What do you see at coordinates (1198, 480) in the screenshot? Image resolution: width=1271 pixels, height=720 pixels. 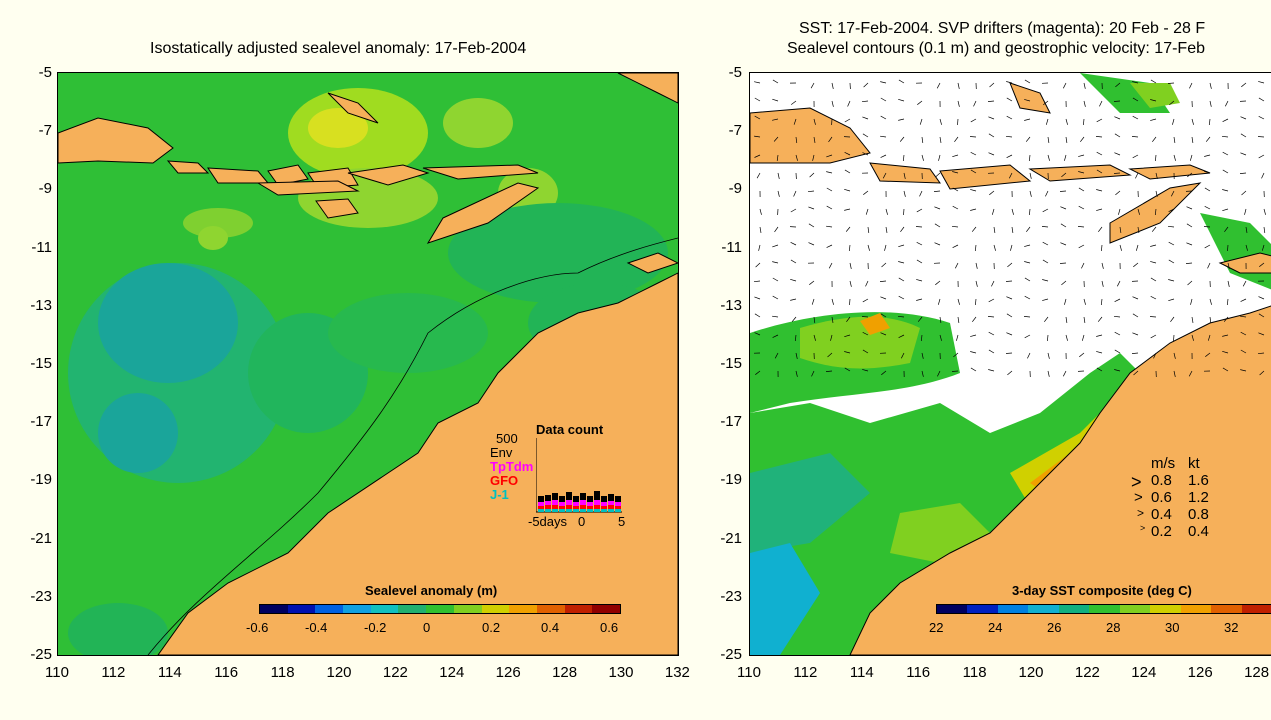 I see `velocity-legend-kt: 1.6` at bounding box center [1198, 480].